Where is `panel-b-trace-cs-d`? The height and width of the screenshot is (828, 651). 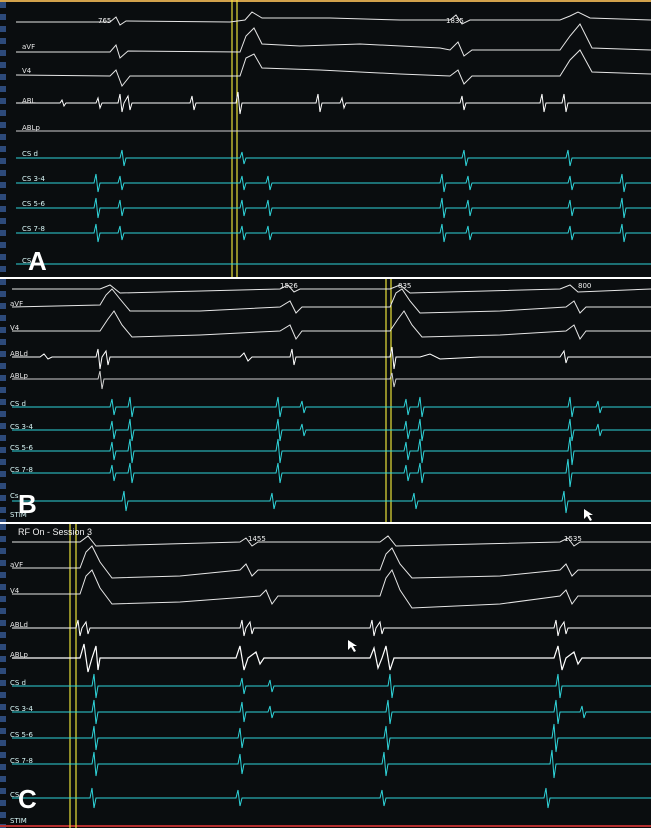
panel-b-trace-cs-d is located at coordinates (331, 407).